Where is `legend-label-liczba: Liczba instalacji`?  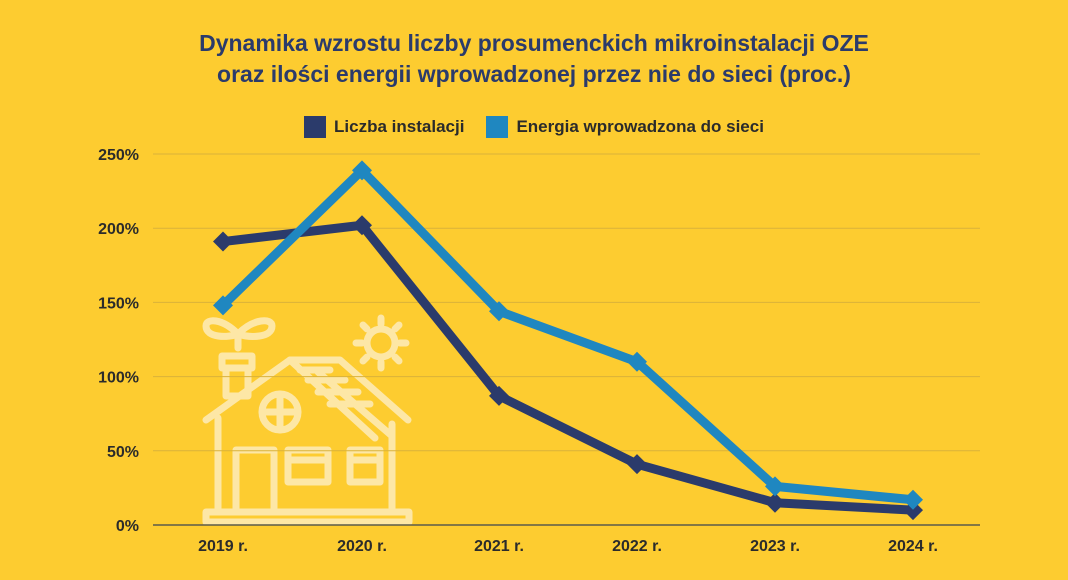 legend-label-liczba: Liczba instalacji is located at coordinates (399, 126).